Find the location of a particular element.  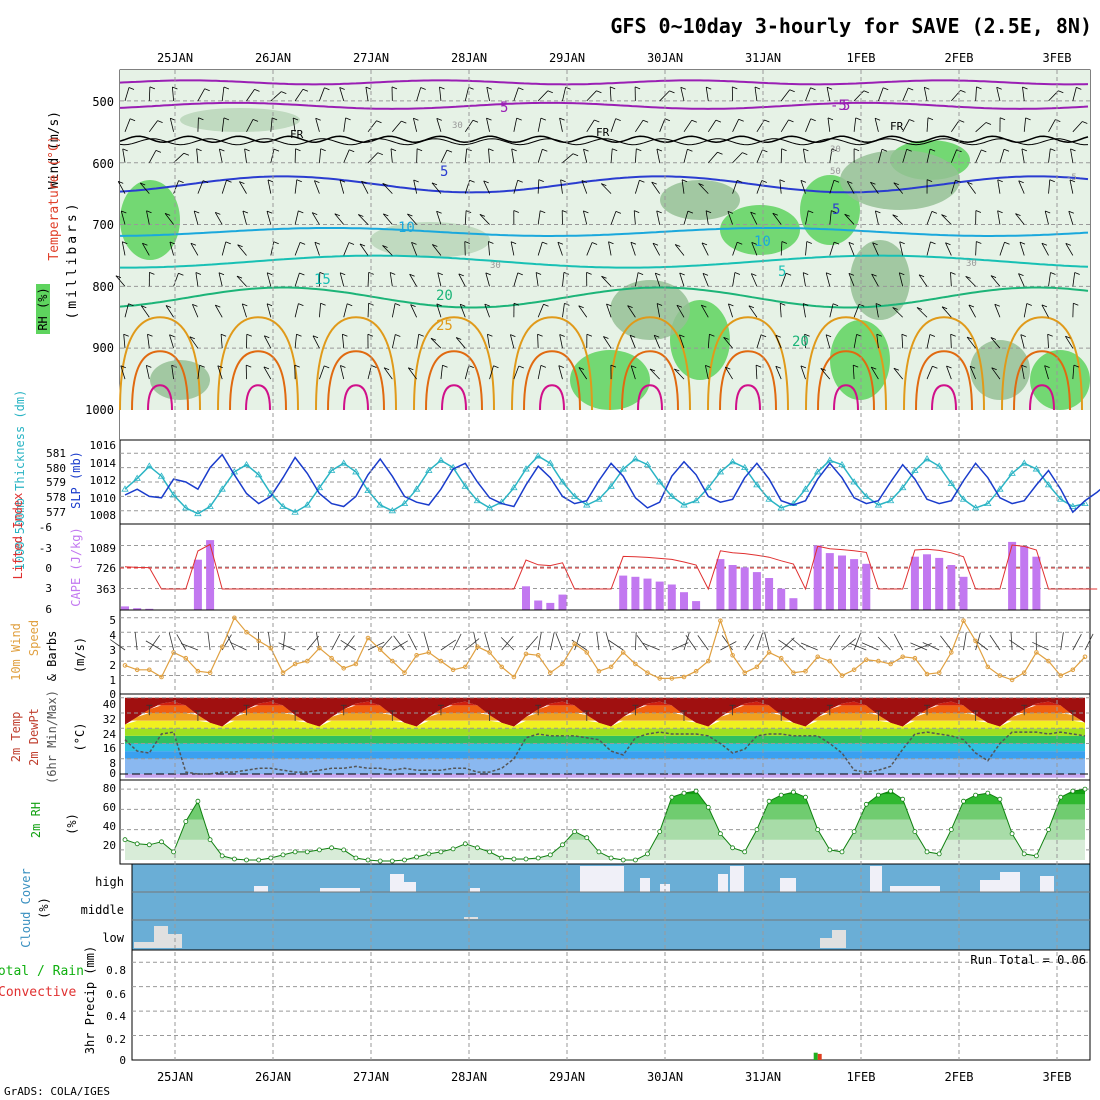

date-label-top: 30JAN is located at coordinates (665, 58).